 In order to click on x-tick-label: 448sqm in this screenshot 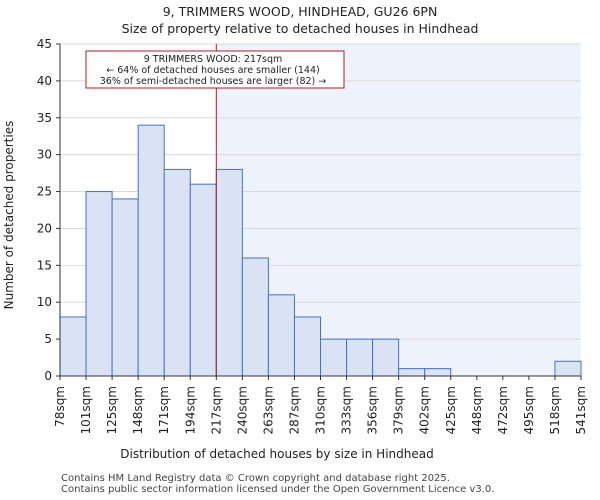, I will do `click(477, 410)`.